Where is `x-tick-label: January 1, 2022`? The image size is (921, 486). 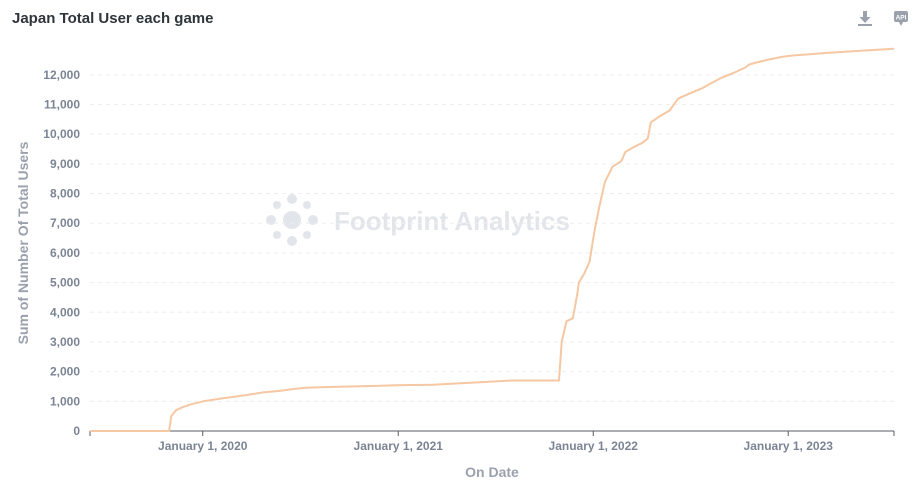 x-tick-label: January 1, 2022 is located at coordinates (594, 446).